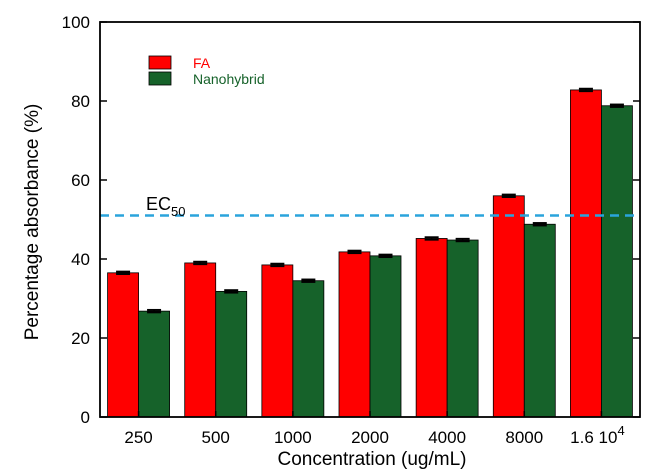  I want to click on legend-label-fa: FA, so click(202, 63).